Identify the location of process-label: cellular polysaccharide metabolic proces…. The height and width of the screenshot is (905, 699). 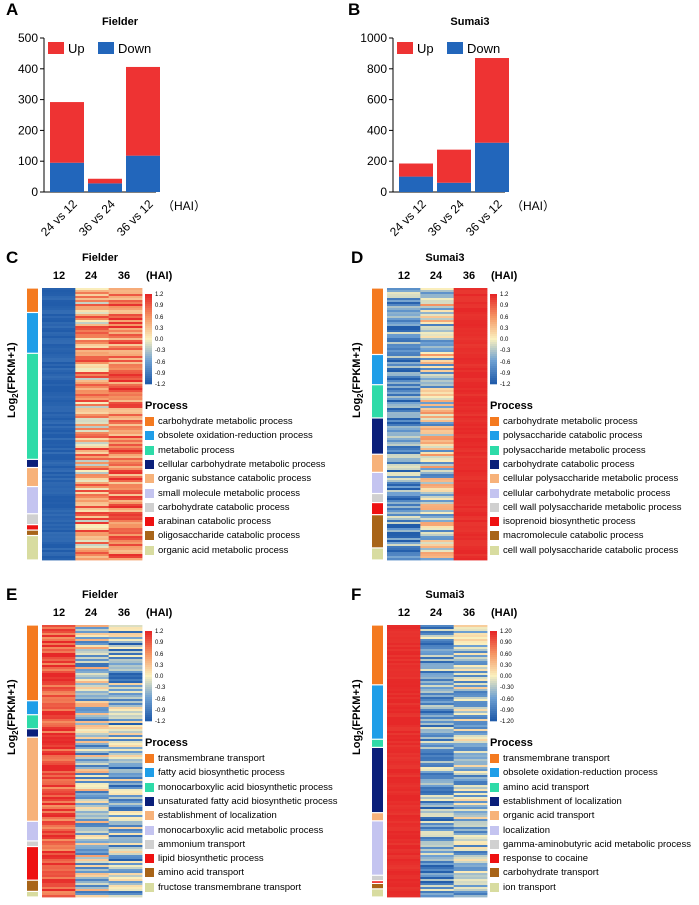
(591, 479).